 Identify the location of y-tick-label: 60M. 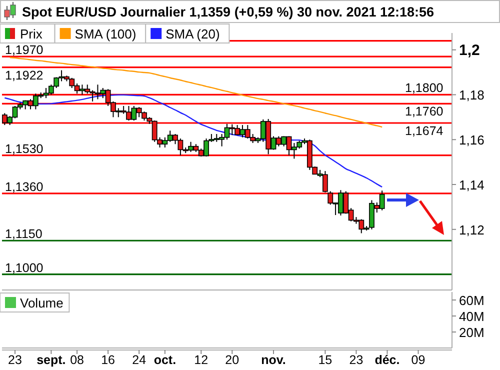
(471, 300).